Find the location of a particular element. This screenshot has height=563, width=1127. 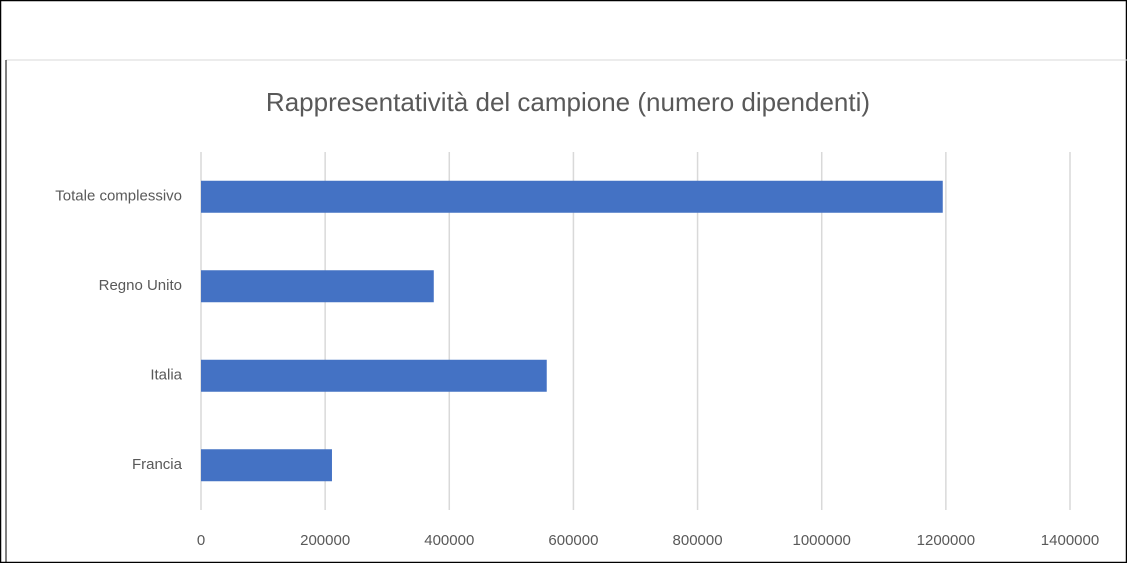

y-tick-label: Totale complessivo is located at coordinates (118, 196).